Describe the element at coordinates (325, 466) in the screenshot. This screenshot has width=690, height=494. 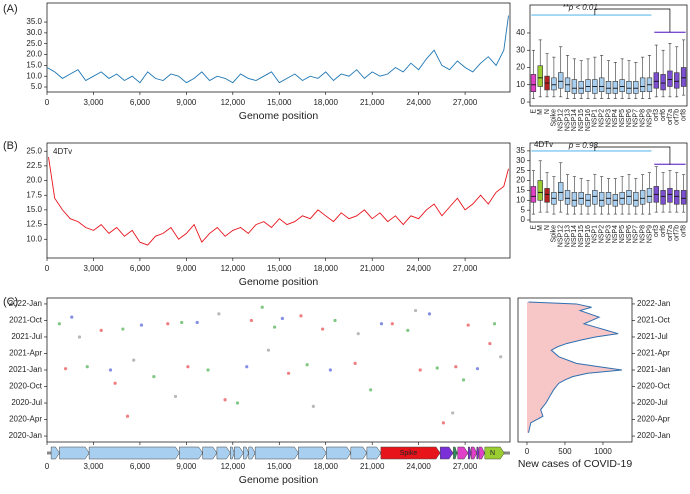
I see `x-tick-label: 18,000` at that location.